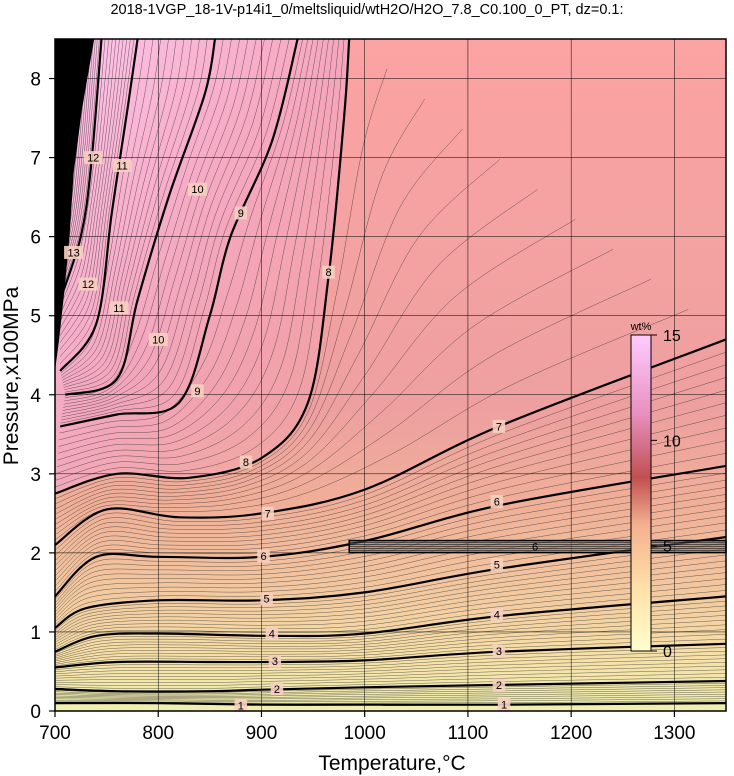 The width and height of the screenshot is (734, 776). Describe the element at coordinates (667, 652) in the screenshot. I see `colorbar-tick-label: 0` at that location.